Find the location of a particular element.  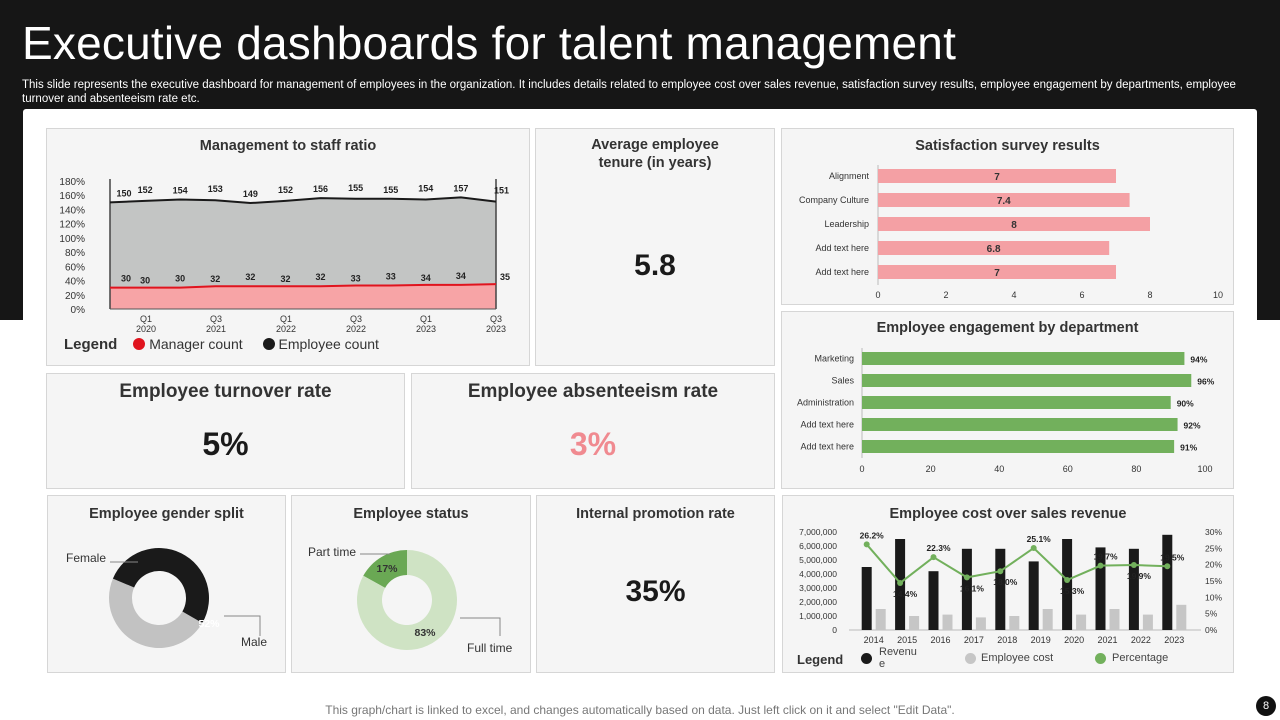

cost-y2-tick: 10% is located at coordinates (1213, 597).